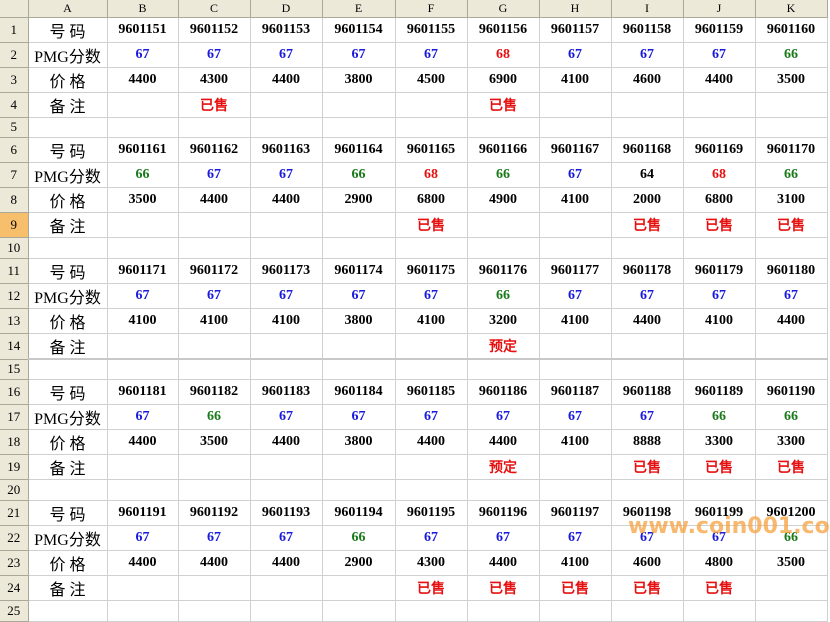 The width and height of the screenshot is (830, 622). Describe the element at coordinates (14, 442) in the screenshot. I see `row-header: 18` at that location.